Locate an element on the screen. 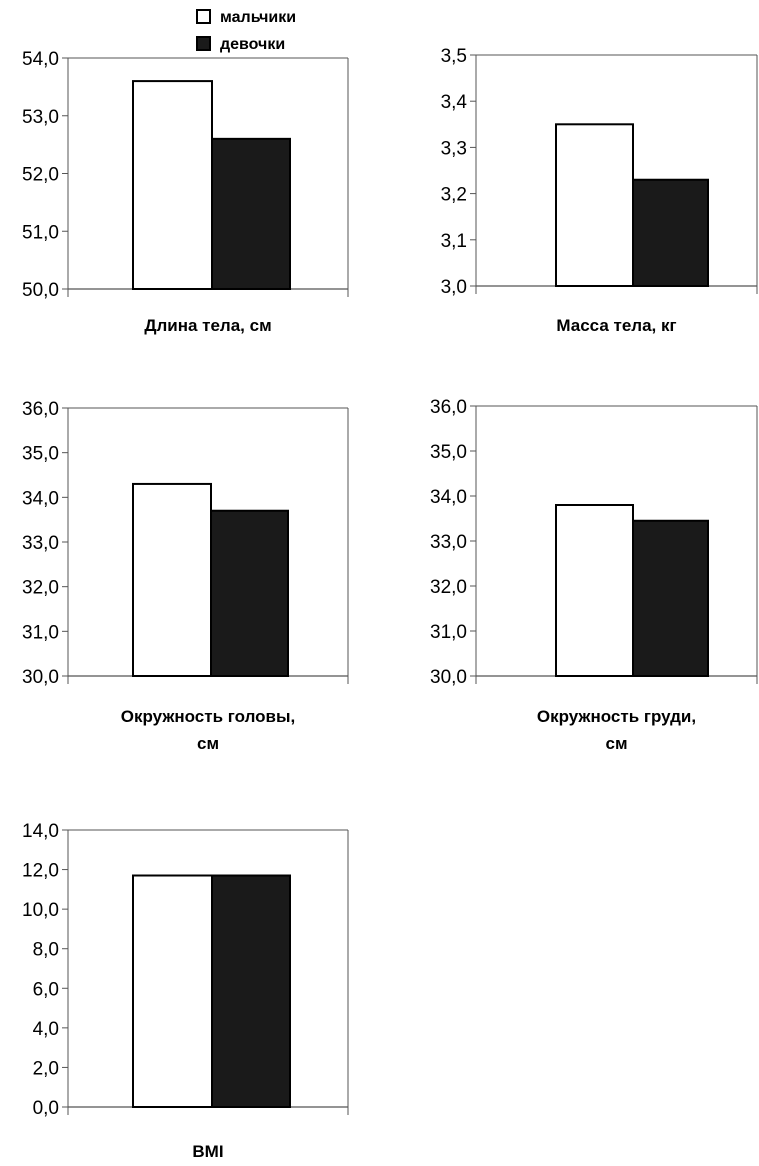 This screenshot has height=1166, width=759. chart-3-bar-girls is located at coordinates (670, 598).